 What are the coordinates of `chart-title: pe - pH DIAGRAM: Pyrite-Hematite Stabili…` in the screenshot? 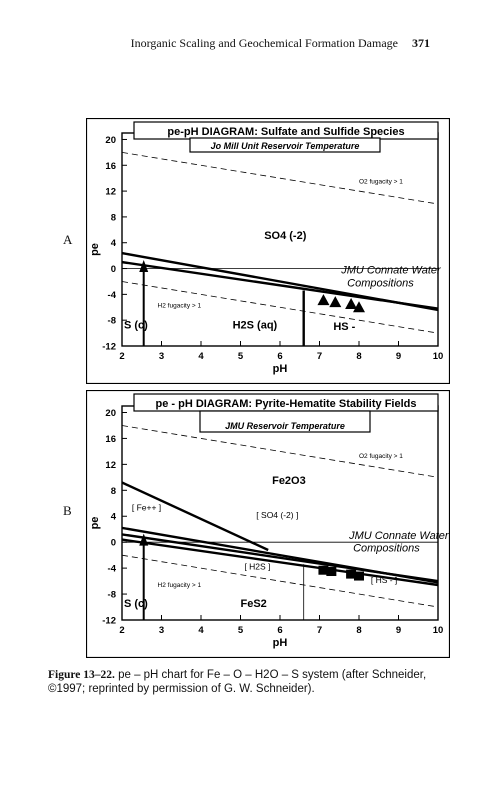 It's located at (286, 404).